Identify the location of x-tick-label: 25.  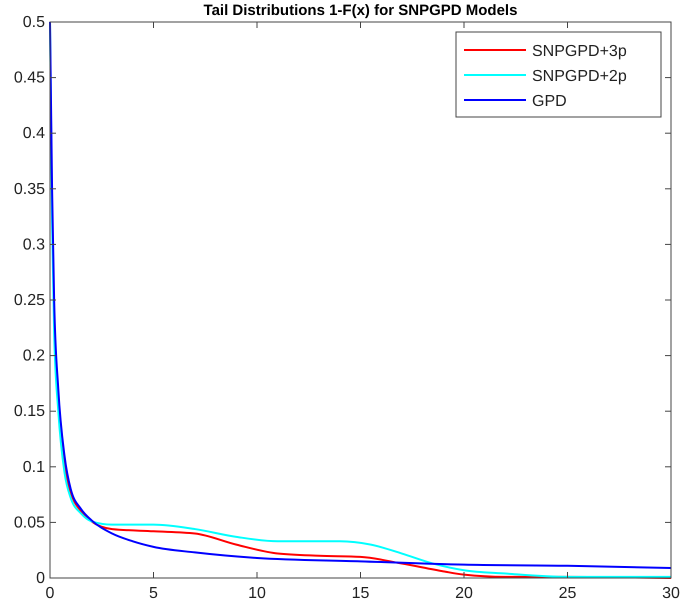
(567, 593).